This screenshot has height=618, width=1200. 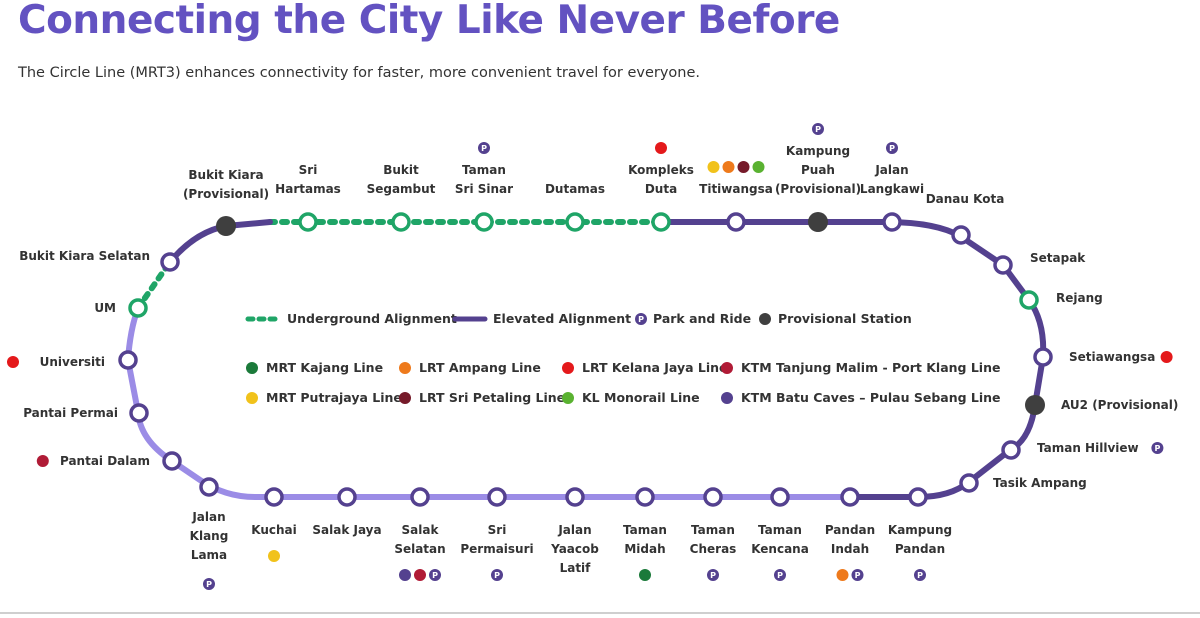 I want to click on legend-kl-monorail-swatch, so click(x=568, y=398).